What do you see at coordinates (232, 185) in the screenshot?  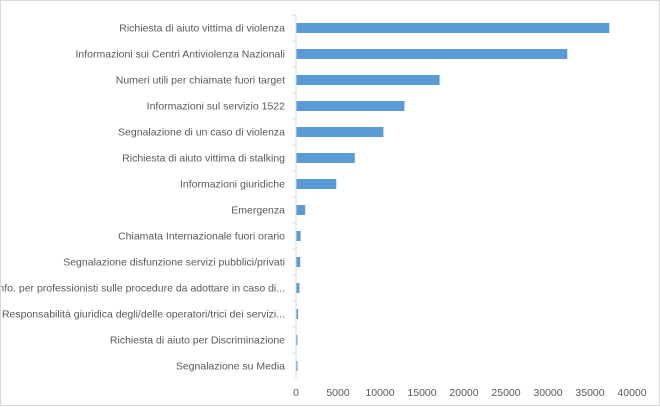 I see `category-label: Informazioni giuridiche` at bounding box center [232, 185].